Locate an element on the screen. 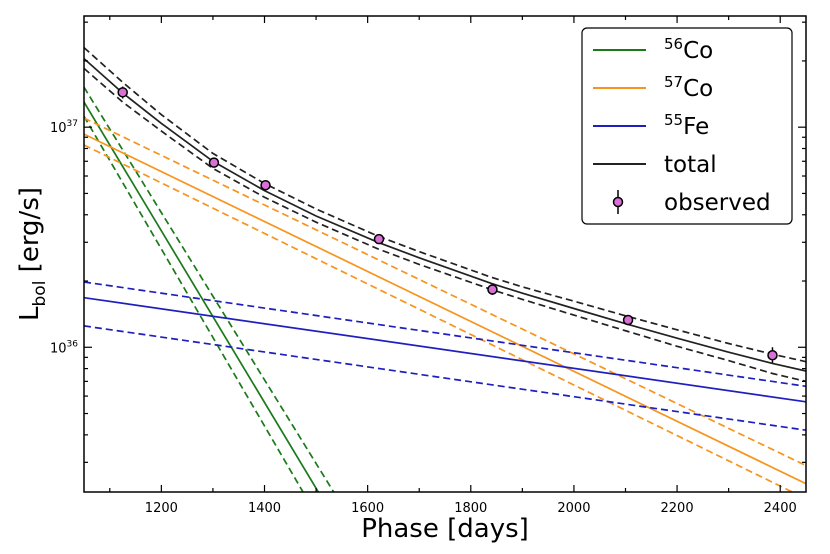 The image size is (830, 554). y-tick-label: 1037 is located at coordinates (64, 127).